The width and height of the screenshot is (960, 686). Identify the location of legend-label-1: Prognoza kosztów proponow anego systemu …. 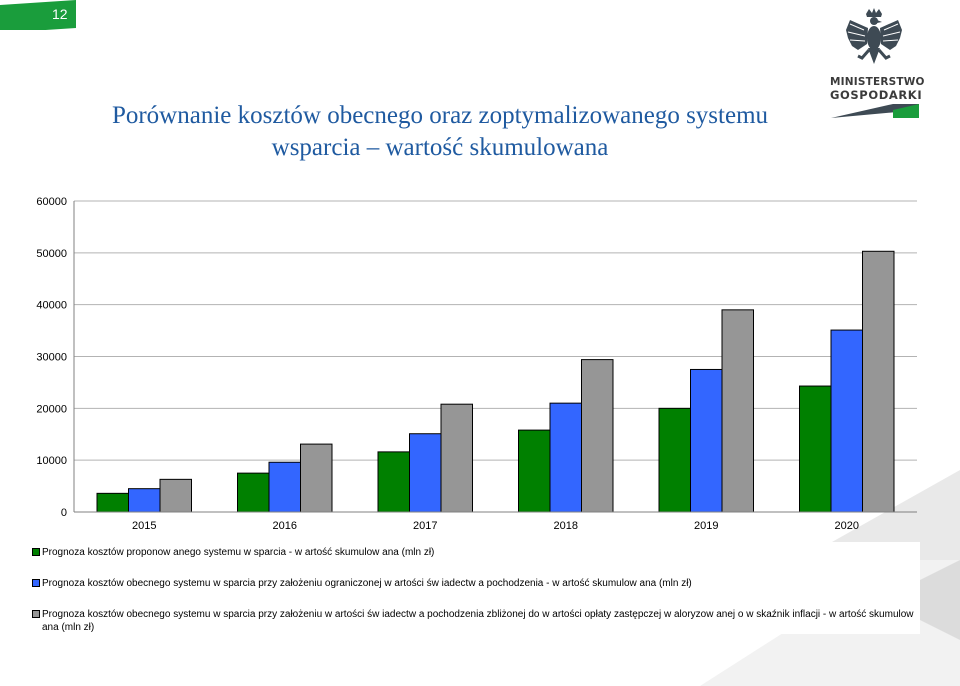
(238, 552).